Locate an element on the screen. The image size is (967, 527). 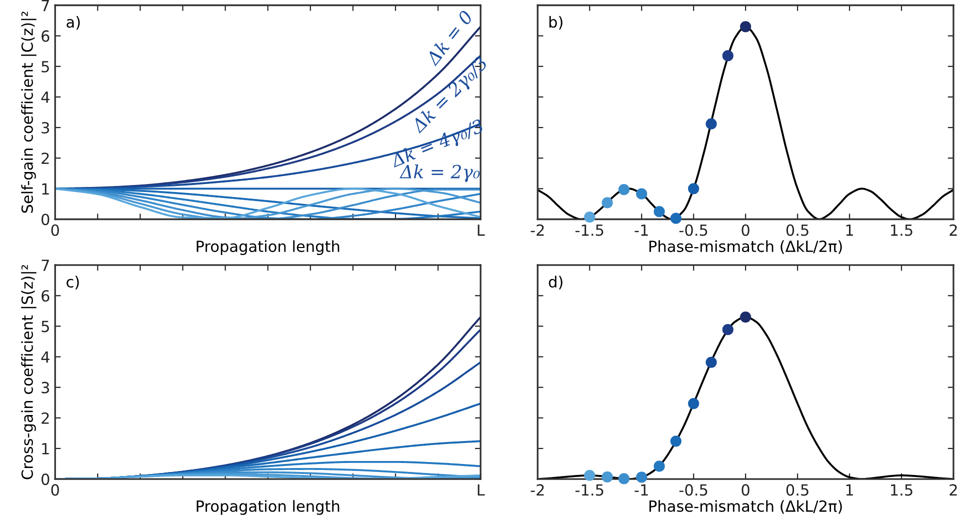
annotation: Δk = 0 is located at coordinates (449, 38).